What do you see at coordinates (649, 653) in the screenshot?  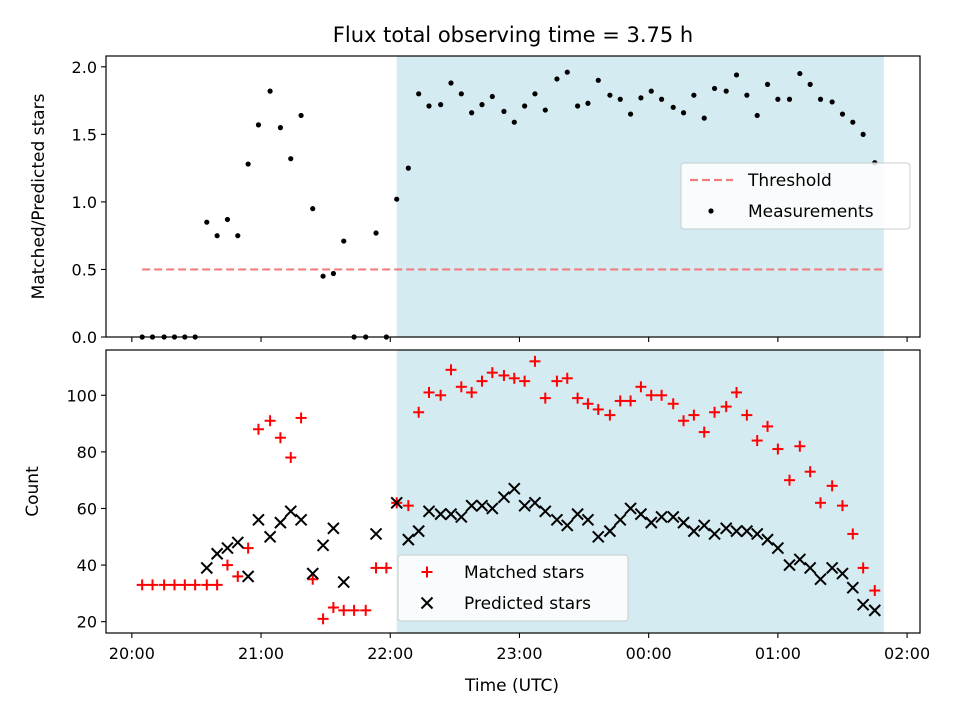 I see `x-tick-label: 00:00` at bounding box center [649, 653].